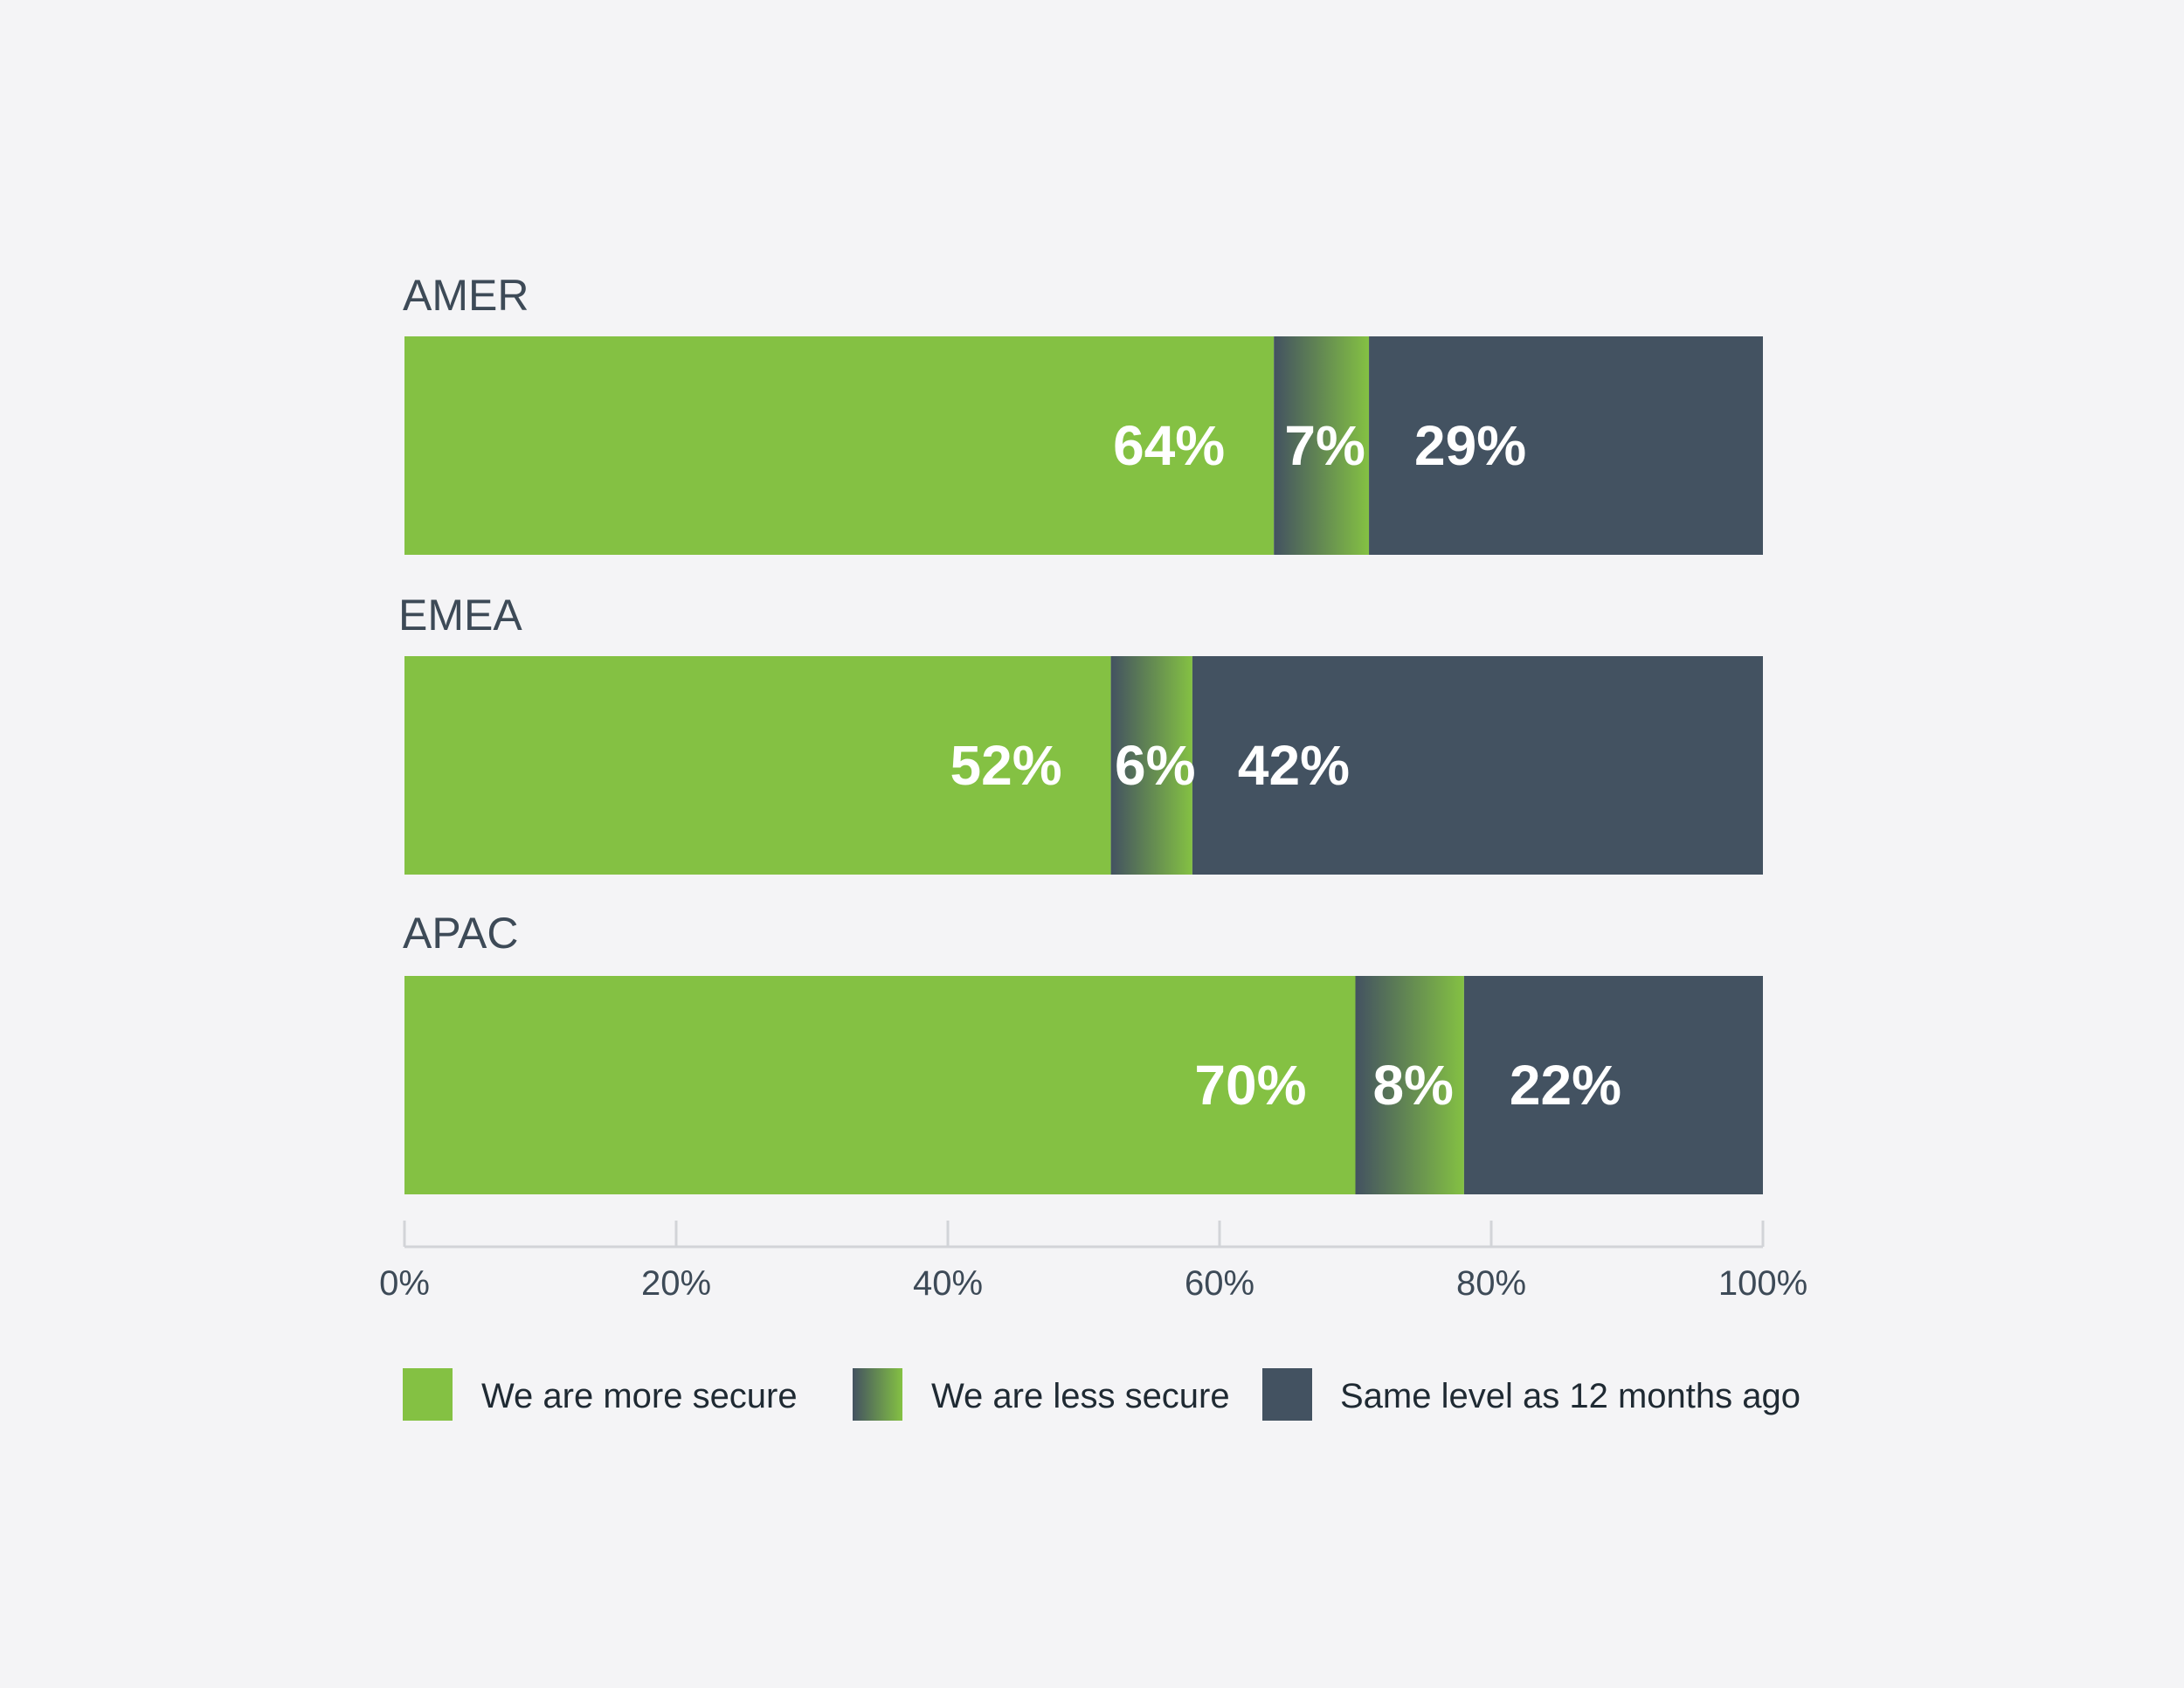  What do you see at coordinates (1413, 1085) in the screenshot?
I see `value-label-less-secure: 8%` at bounding box center [1413, 1085].